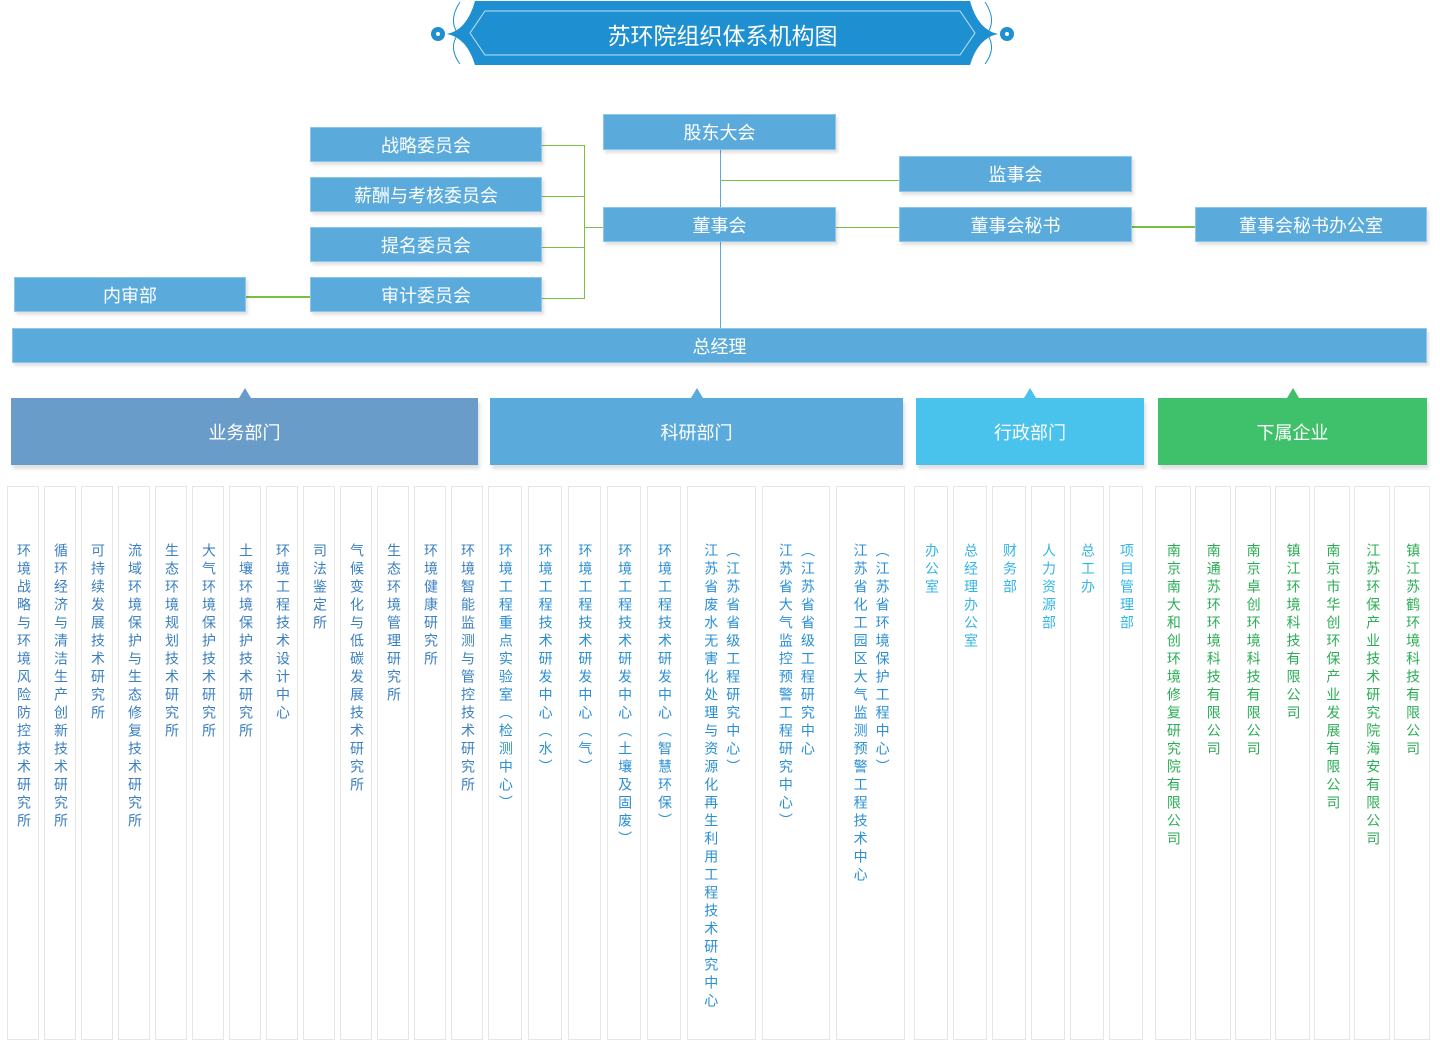 Image resolution: width=1440 pixels, height=1043 pixels. I want to click on general-manager-label: 总经理, so click(719, 347).